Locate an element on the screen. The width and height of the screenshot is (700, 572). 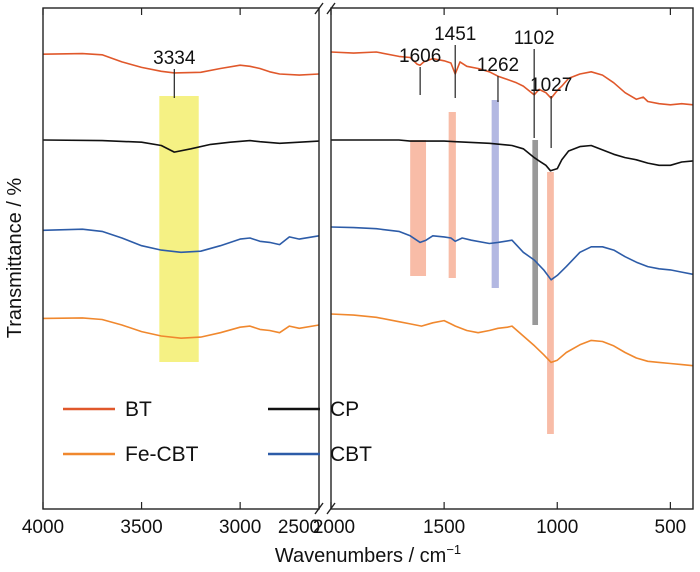
peak-label-1606: 1606 is located at coordinates (420, 56).